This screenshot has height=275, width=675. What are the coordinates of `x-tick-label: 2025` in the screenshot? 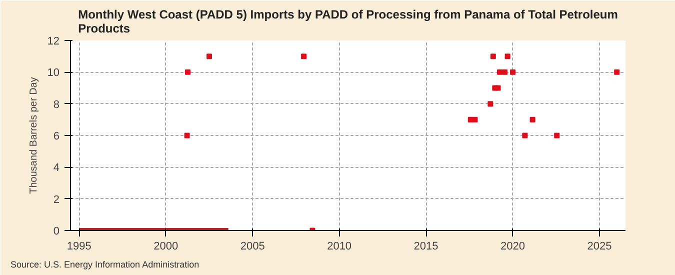 It's located at (599, 246).